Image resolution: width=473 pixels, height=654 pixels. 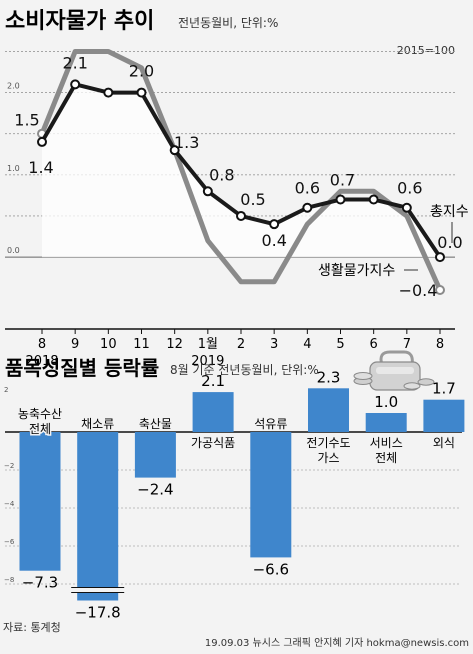 I want to click on total-index-value-label: 0.5, so click(x=252, y=199).